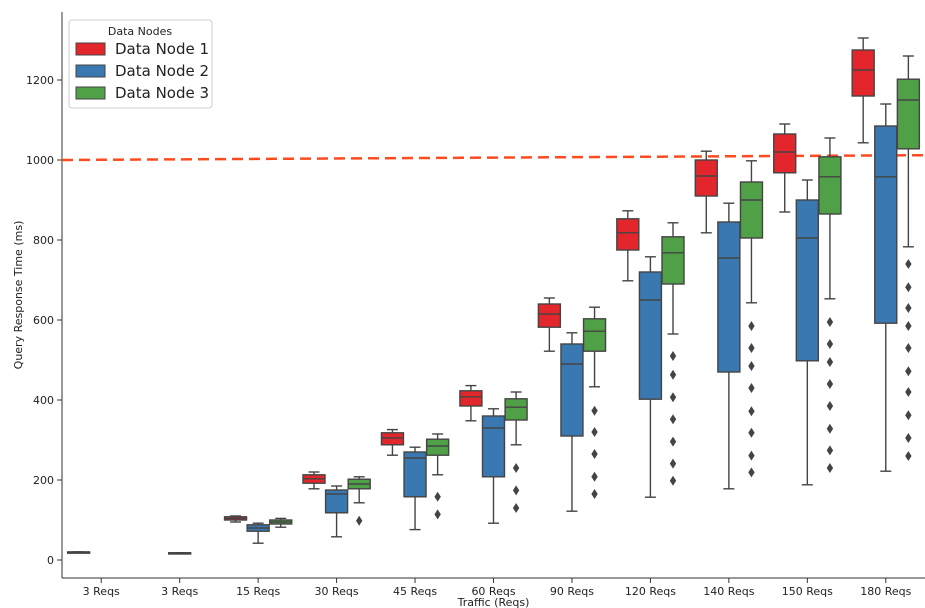 The height and width of the screenshot is (608, 925). Describe the element at coordinates (885, 591) in the screenshot. I see `x-tick-label: 180 Reqs` at that location.